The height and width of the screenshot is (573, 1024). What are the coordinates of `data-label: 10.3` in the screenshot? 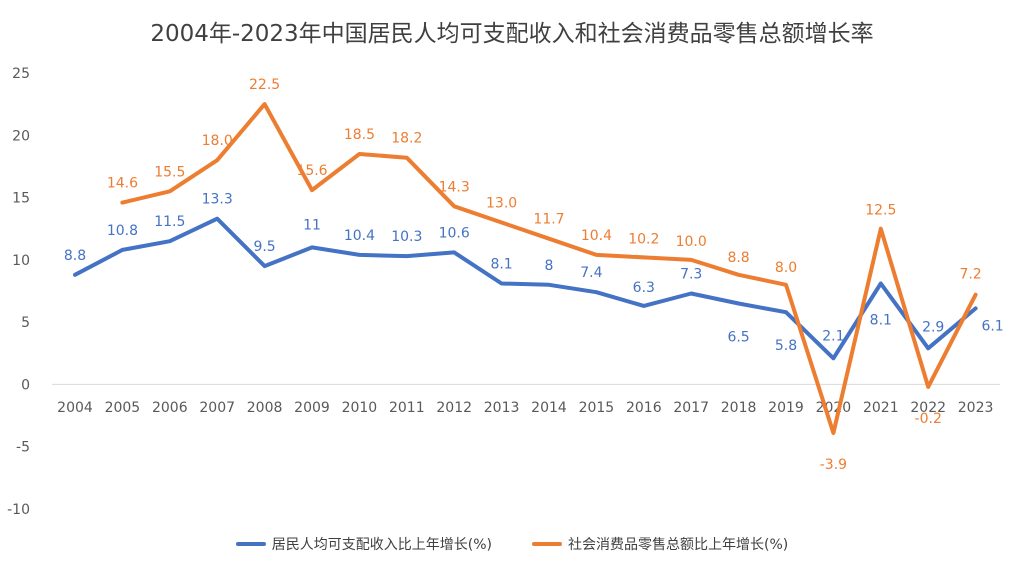 It's located at (406, 237).